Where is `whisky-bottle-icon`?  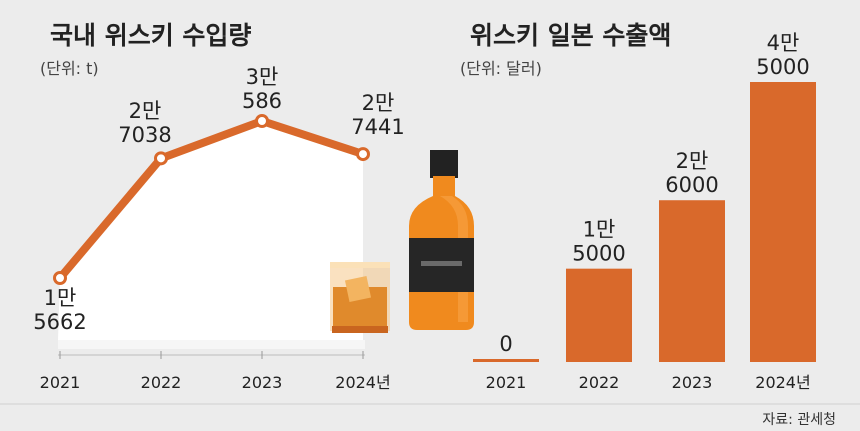 whisky-bottle-icon is located at coordinates (441, 240).